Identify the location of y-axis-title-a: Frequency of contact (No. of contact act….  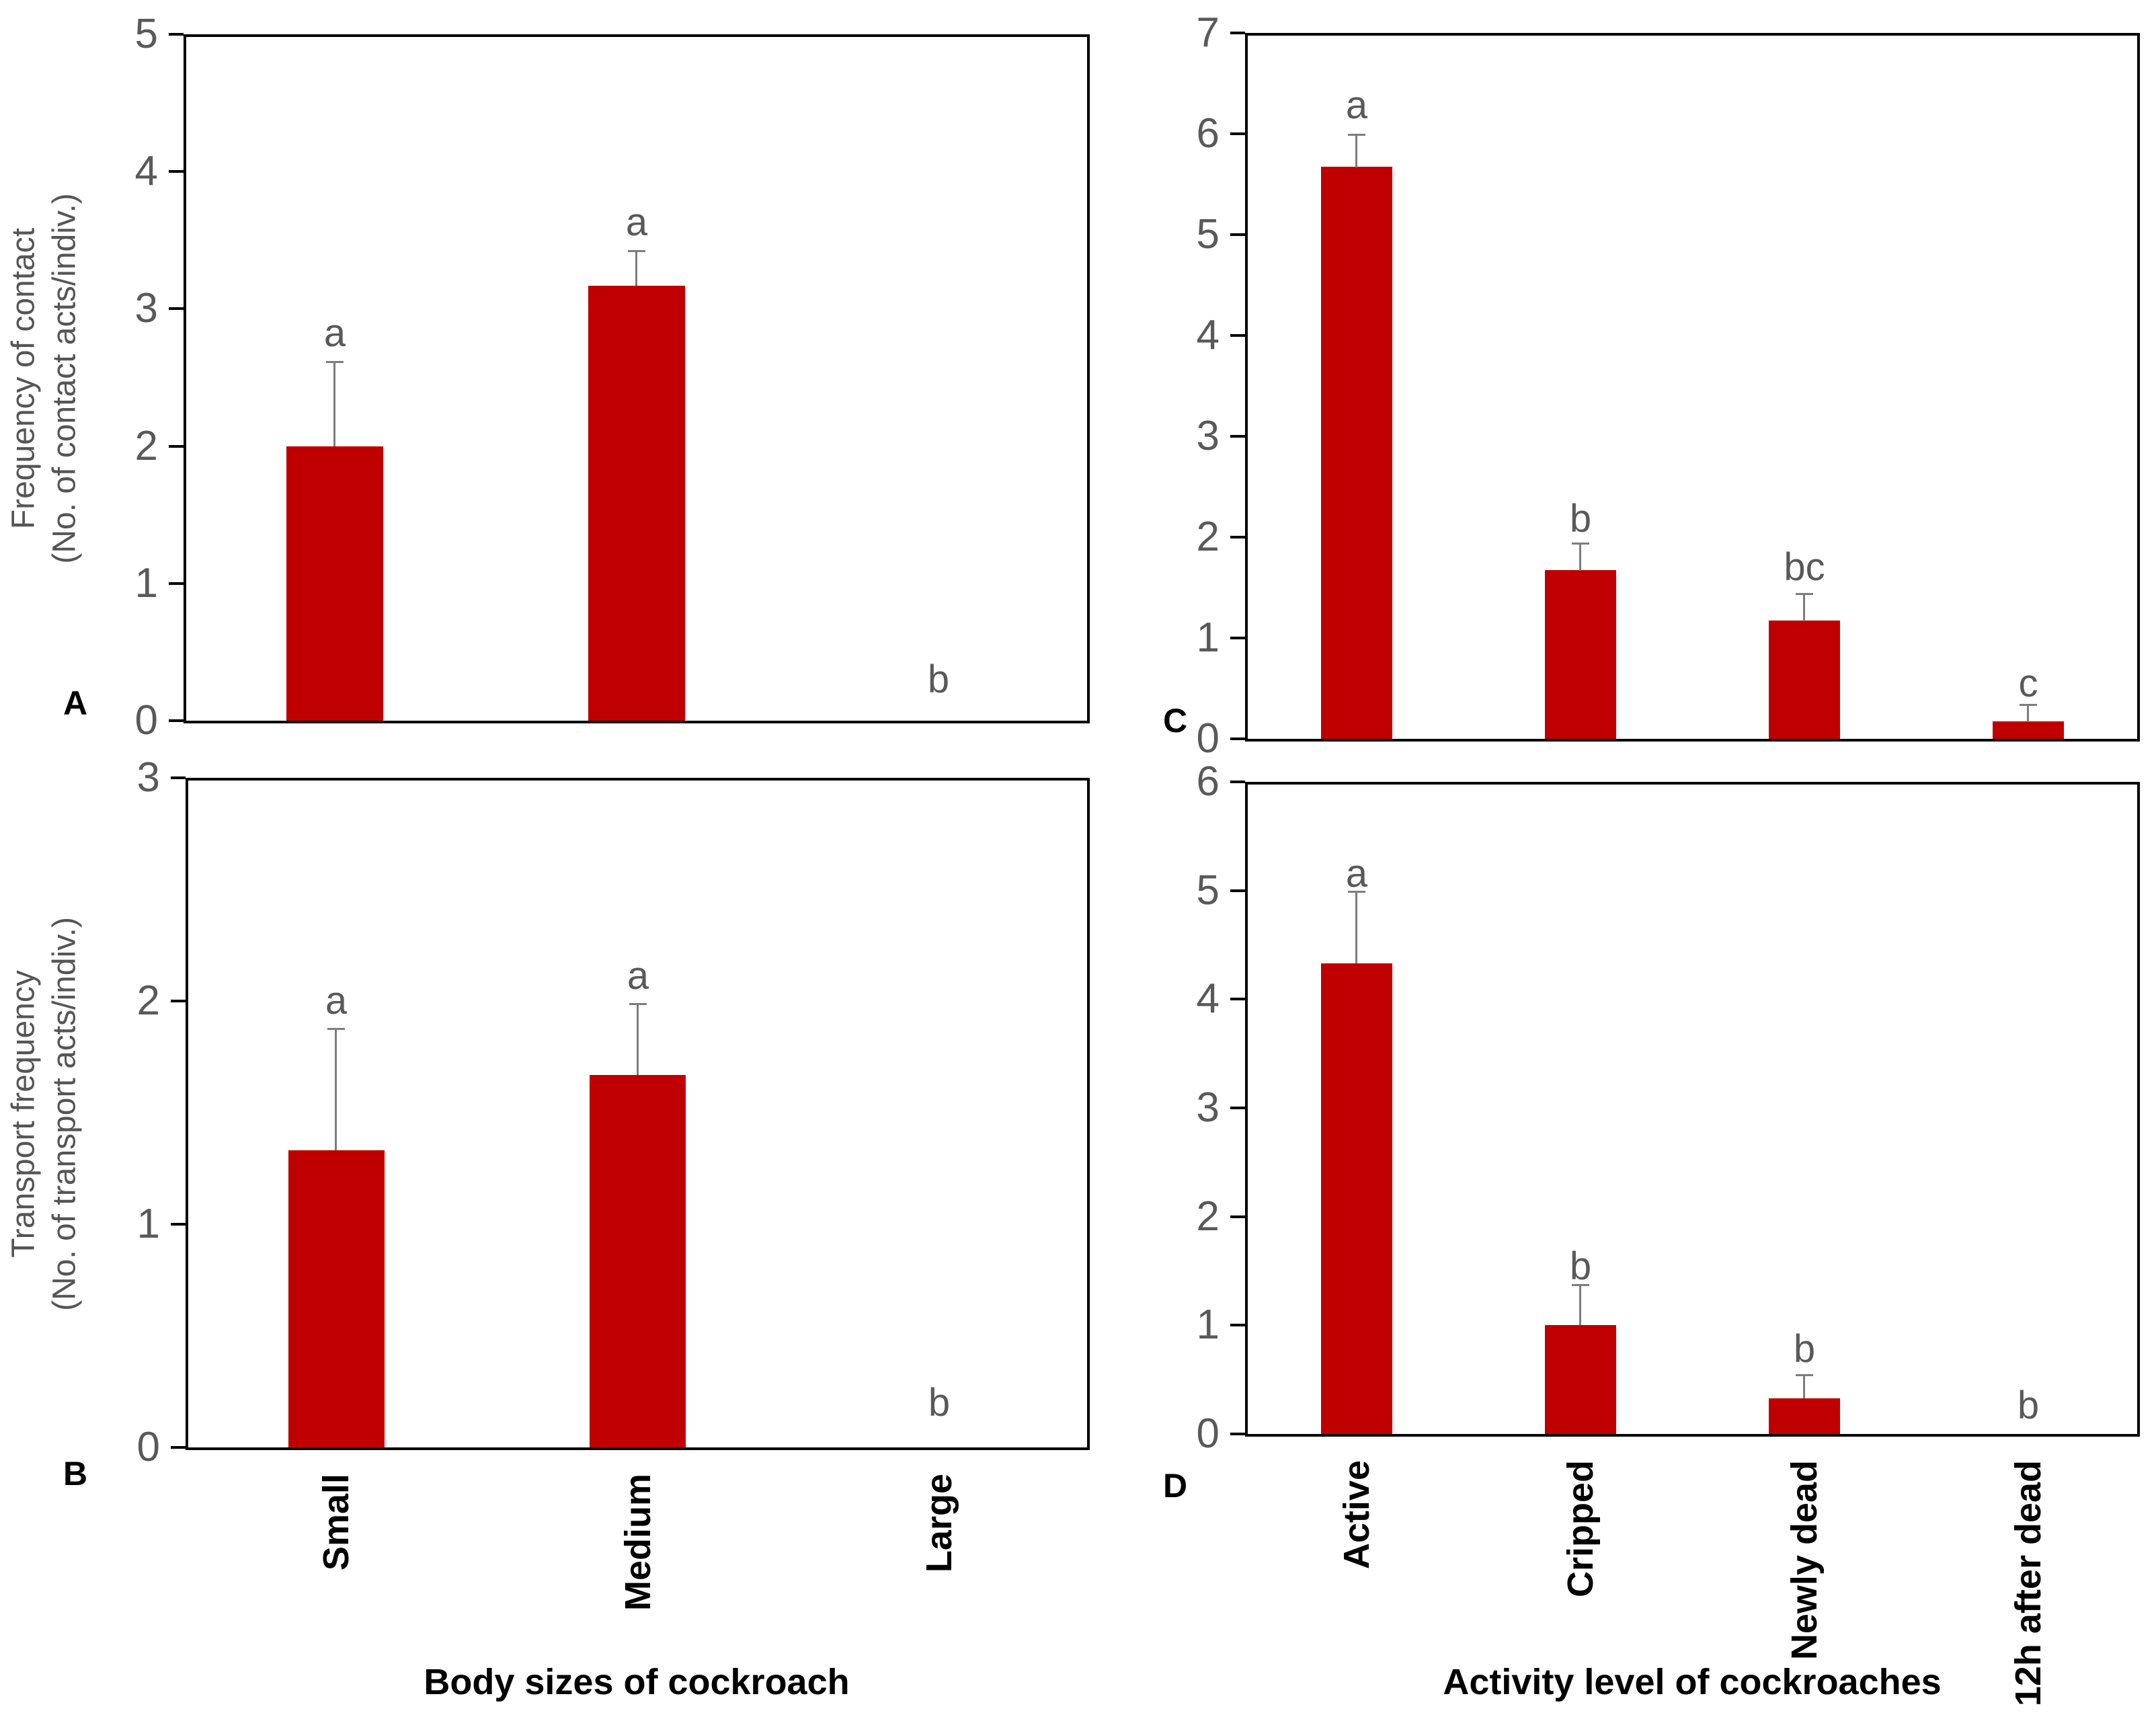
(44, 378).